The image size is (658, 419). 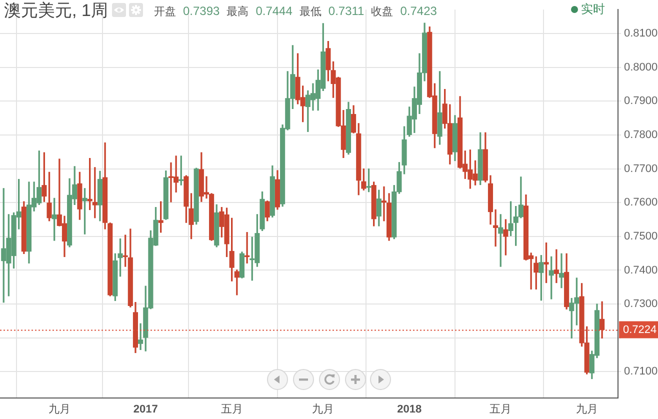 What do you see at coordinates (641, 34) in the screenshot?
I see `y-tick-label: 0.8100` at bounding box center [641, 34].